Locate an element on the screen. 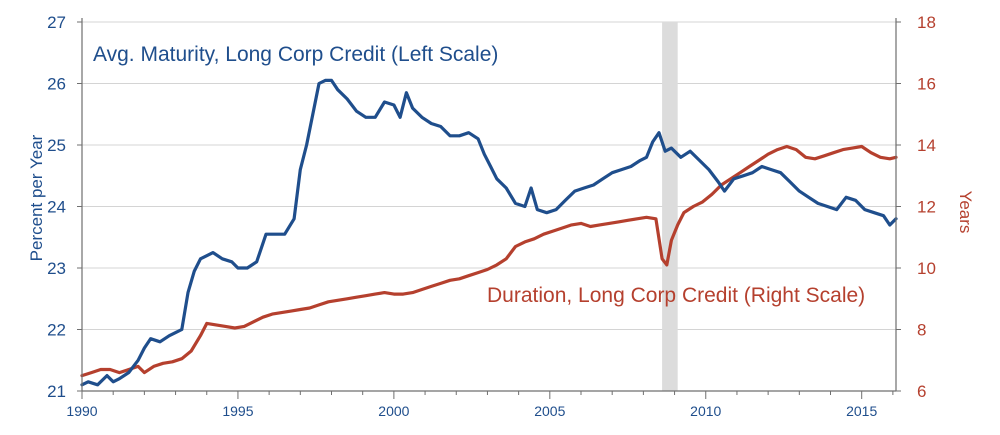 Image resolution: width=1000 pixels, height=435 pixels. right-tick-label: 12 is located at coordinates (926, 207).